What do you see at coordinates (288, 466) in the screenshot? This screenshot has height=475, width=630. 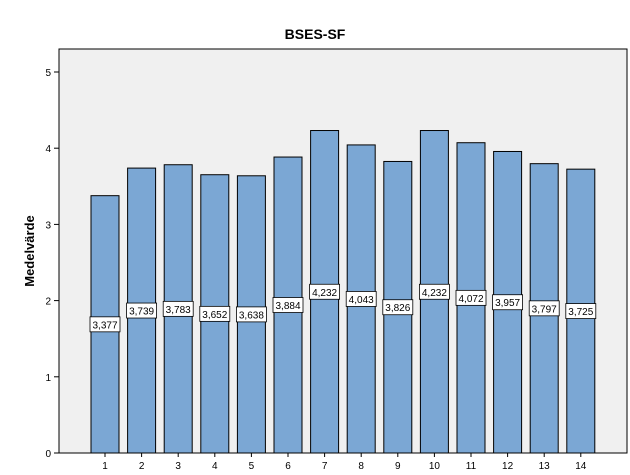 I see `x-tick-label: 6` at bounding box center [288, 466].